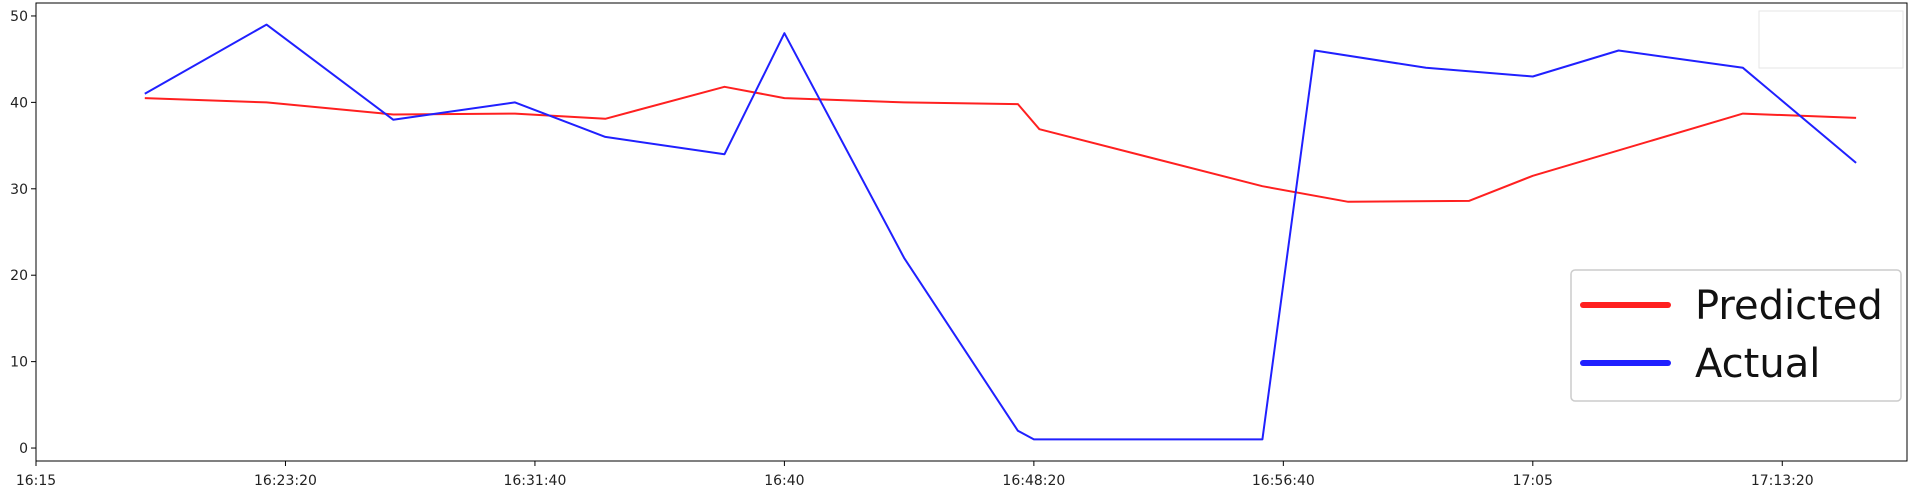  What do you see at coordinates (19, 190) in the screenshot?
I see `y-tick-label: 30` at bounding box center [19, 190].